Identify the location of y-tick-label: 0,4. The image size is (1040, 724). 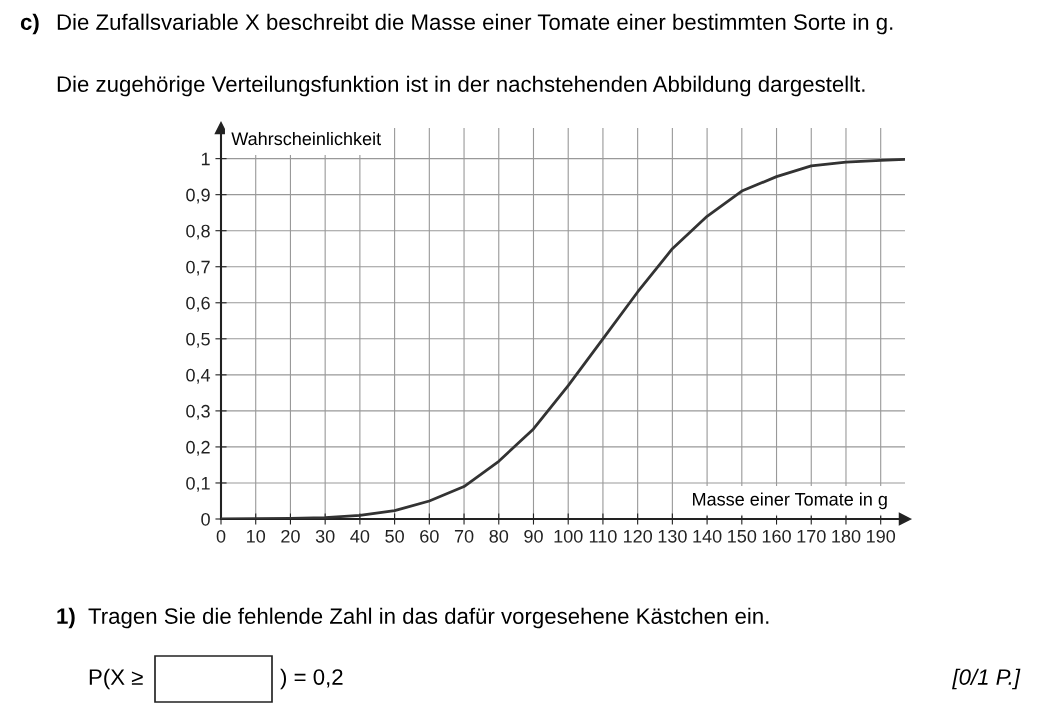
(198, 376).